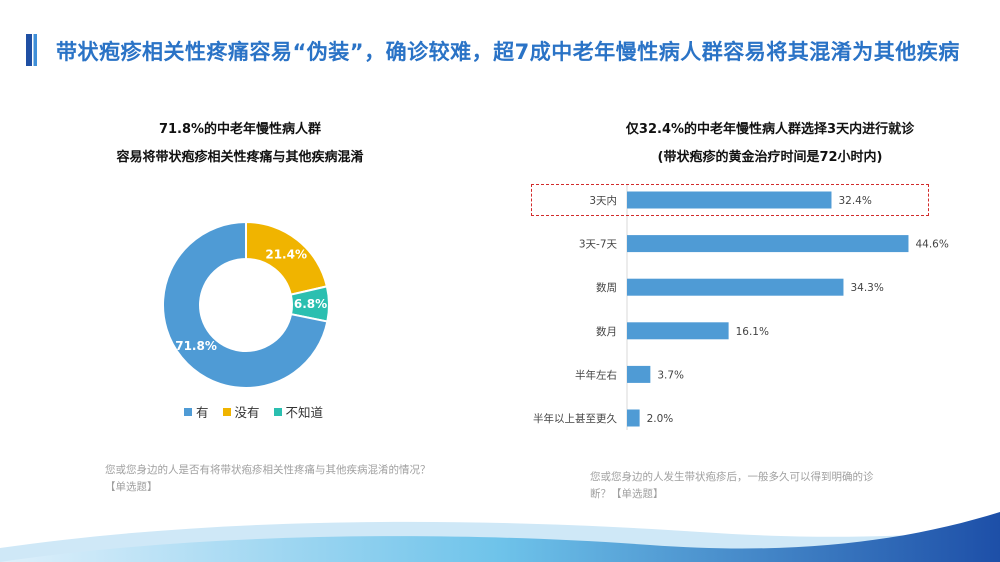 The width and height of the screenshot is (1000, 562). Describe the element at coordinates (670, 375) in the screenshot. I see `bar-half-year-value: 3.7%` at that location.